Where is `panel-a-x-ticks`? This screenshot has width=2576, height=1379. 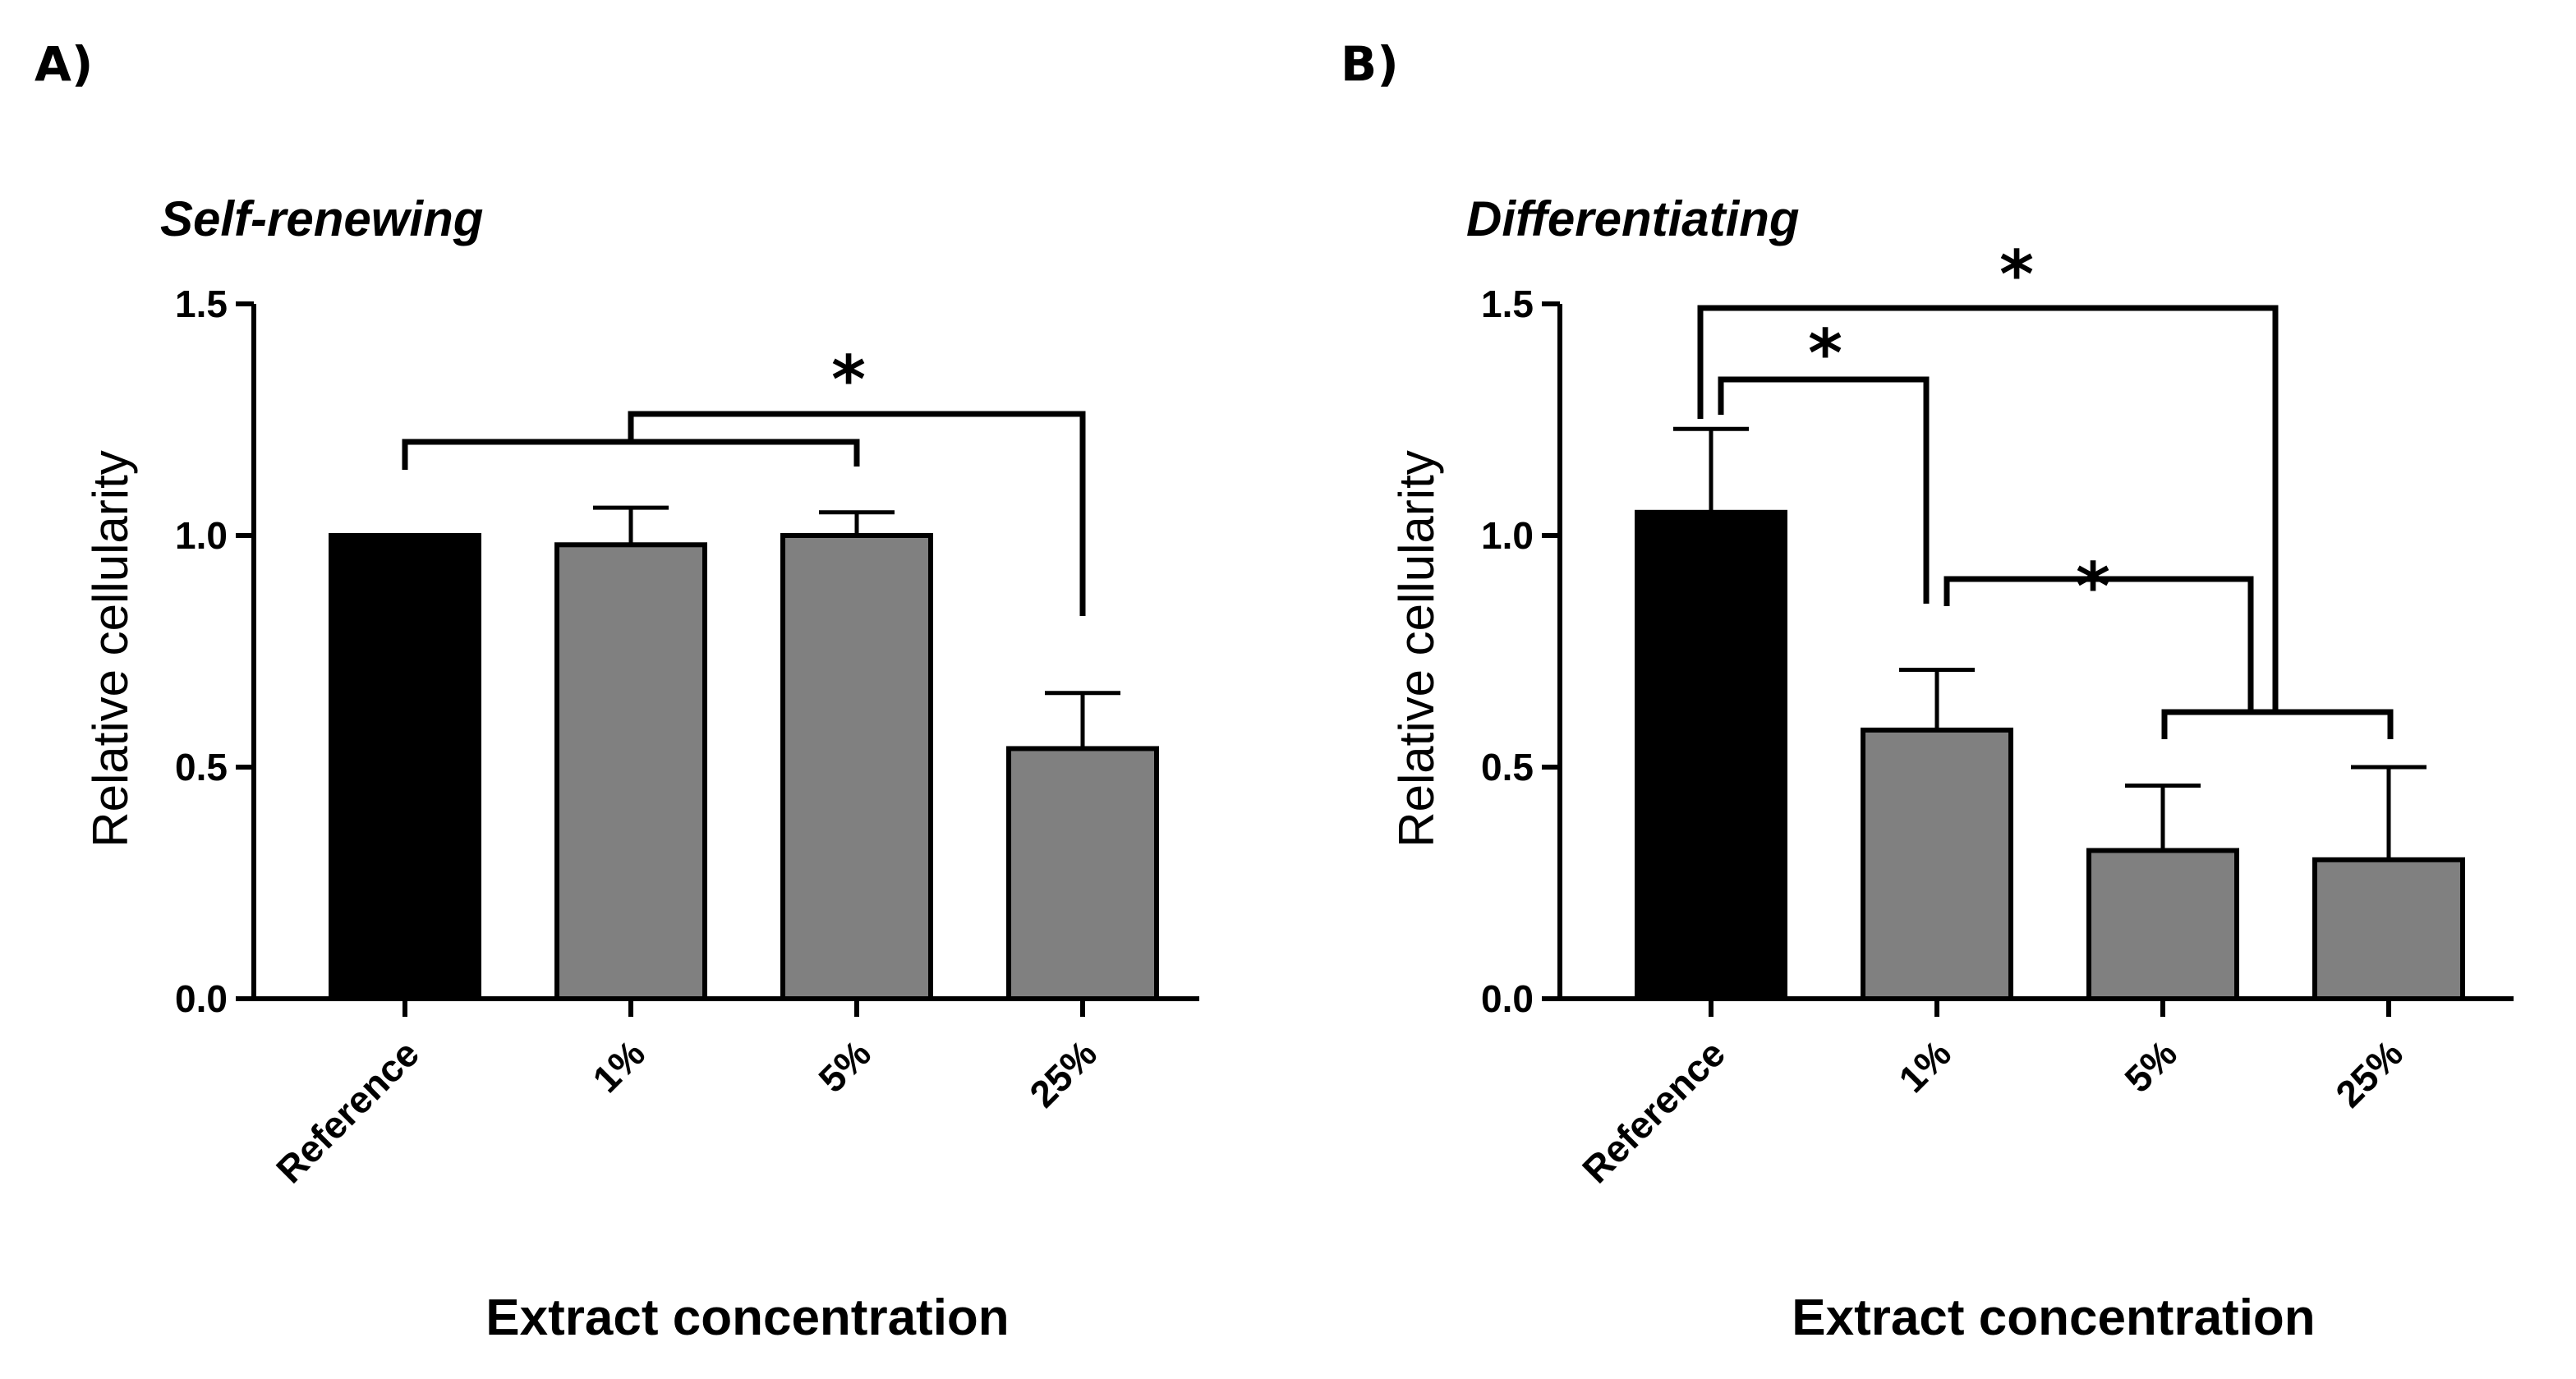 panel-a-x-ticks is located at coordinates (743, 1008).